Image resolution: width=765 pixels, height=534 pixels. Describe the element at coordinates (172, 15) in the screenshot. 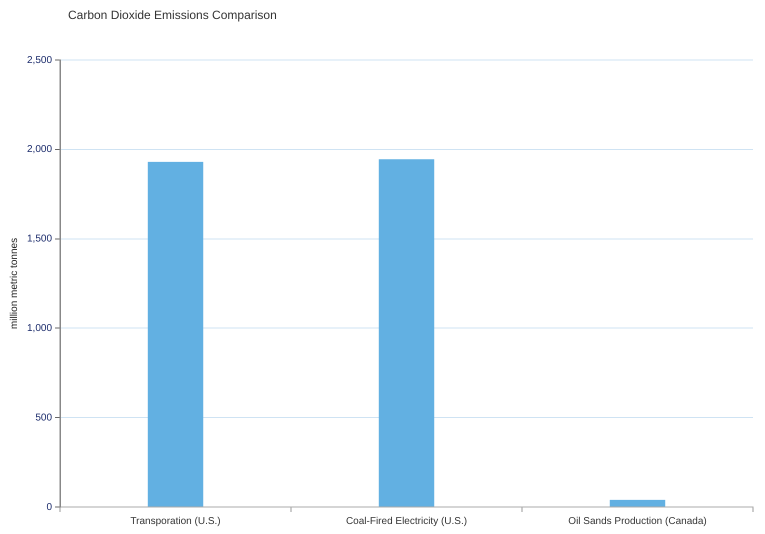

I see `chart-title: Carbon Dioxide Emissions Comparison` at that location.